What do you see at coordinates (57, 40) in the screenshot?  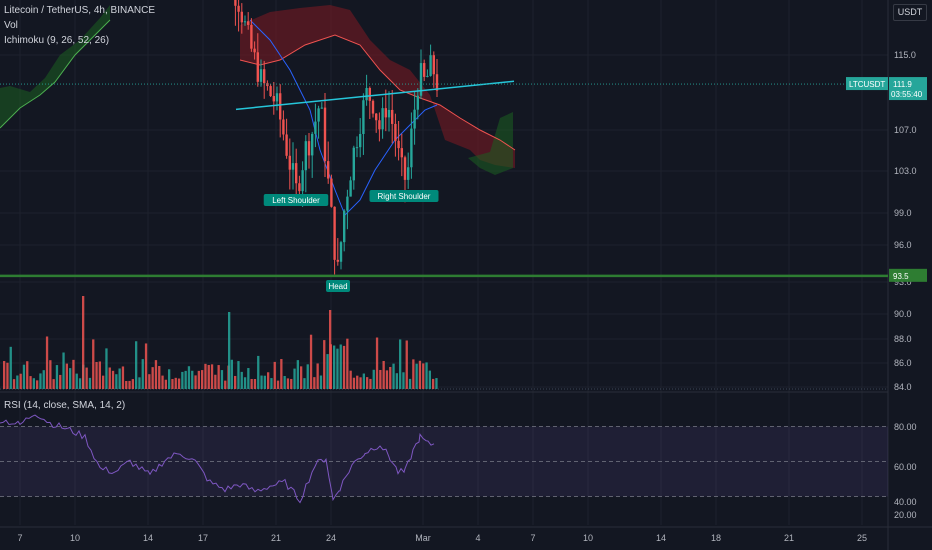 I see `ichimoku-legend: Ichimoku (9, 26, 52, 26)` at bounding box center [57, 40].